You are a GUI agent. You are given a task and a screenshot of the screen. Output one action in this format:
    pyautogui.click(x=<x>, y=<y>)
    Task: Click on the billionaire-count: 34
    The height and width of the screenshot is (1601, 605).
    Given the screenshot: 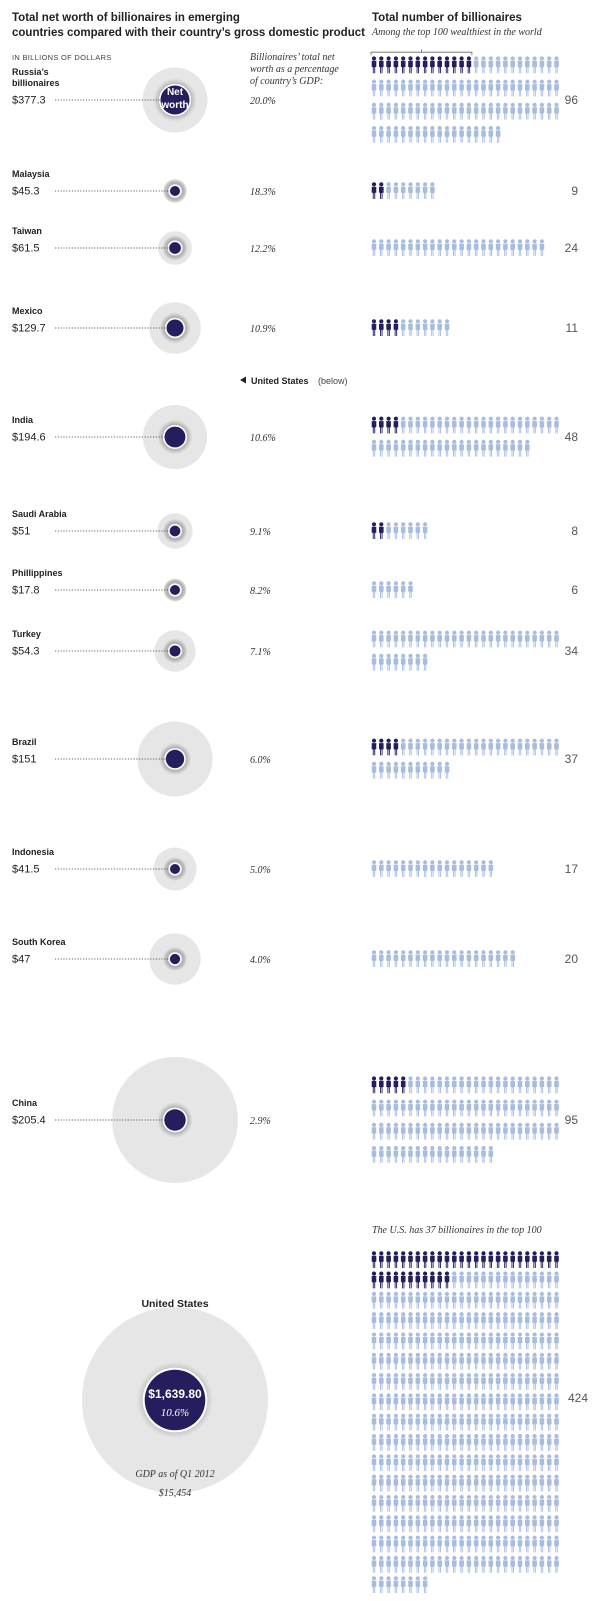 What is the action you would take?
    pyautogui.click(x=572, y=651)
    